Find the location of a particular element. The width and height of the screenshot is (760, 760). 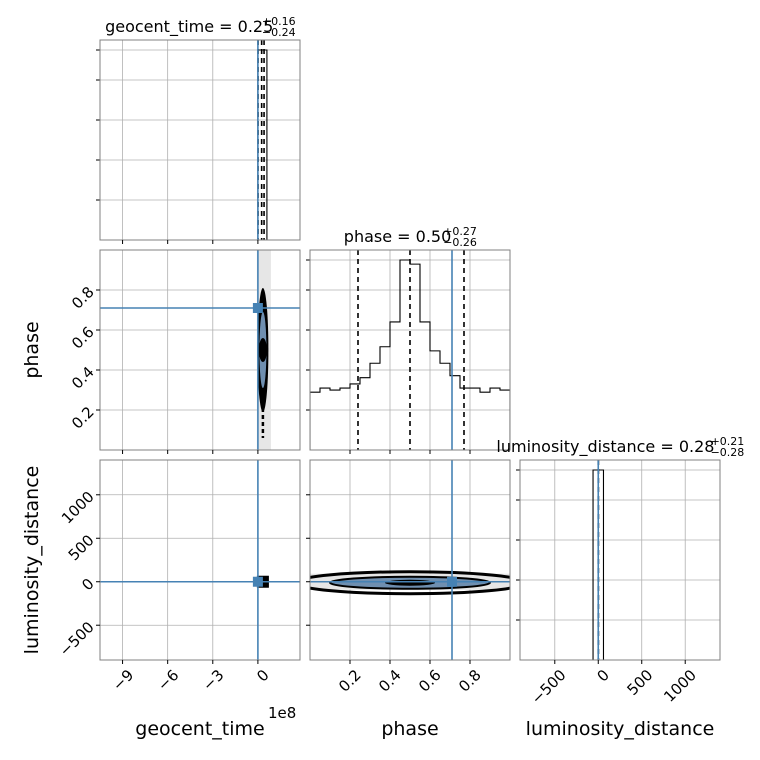

y-axis-label-luminosity-distance: luminosity_distance is located at coordinates (32, 560).